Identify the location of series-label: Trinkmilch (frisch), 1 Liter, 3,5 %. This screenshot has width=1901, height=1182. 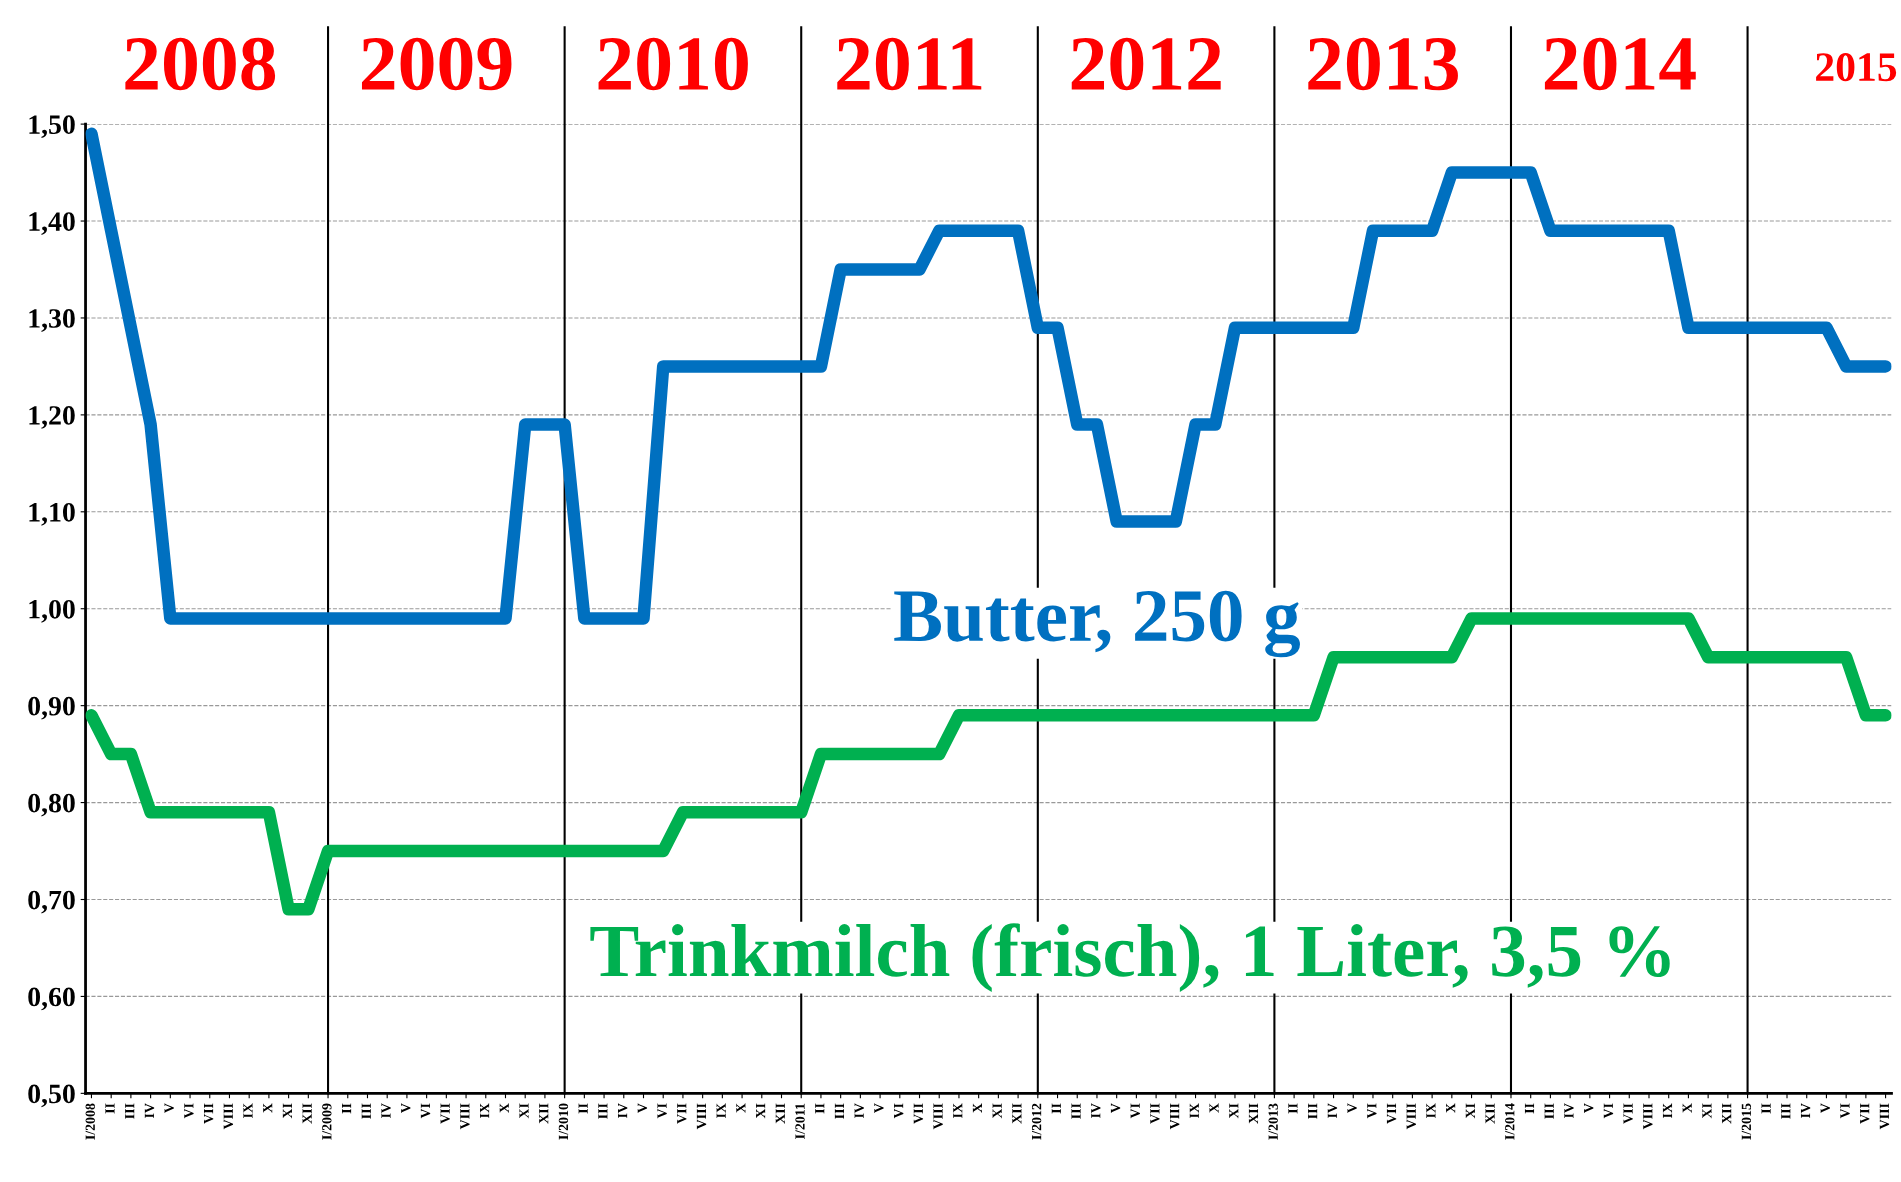
(1130, 958).